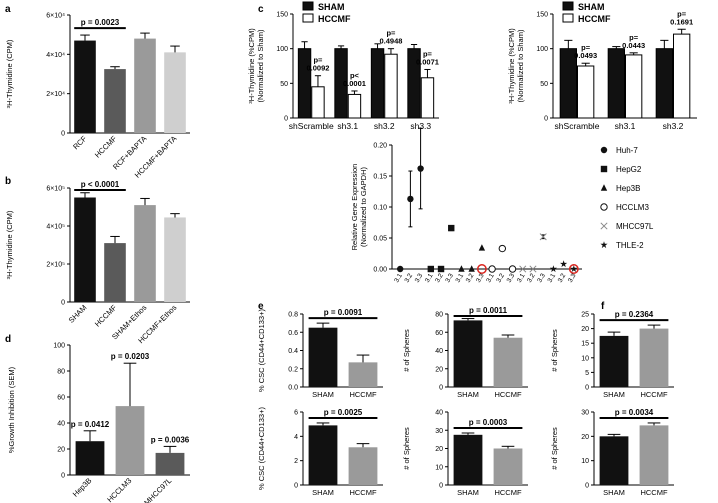 This screenshot has height=503, width=718. What do you see at coordinates (523, 269) in the screenshot?
I see `marker-x` at bounding box center [523, 269].